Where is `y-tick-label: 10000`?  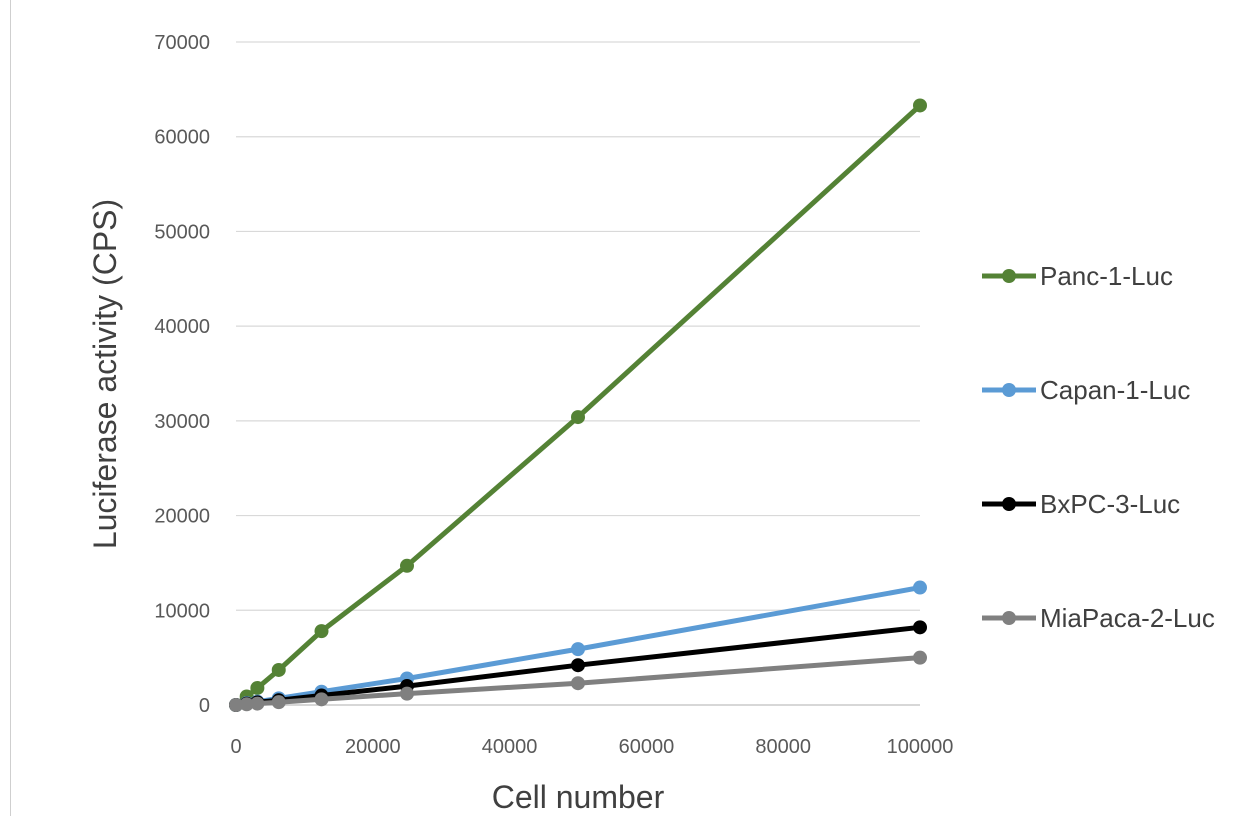
y-tick-label: 10000 is located at coordinates (182, 611).